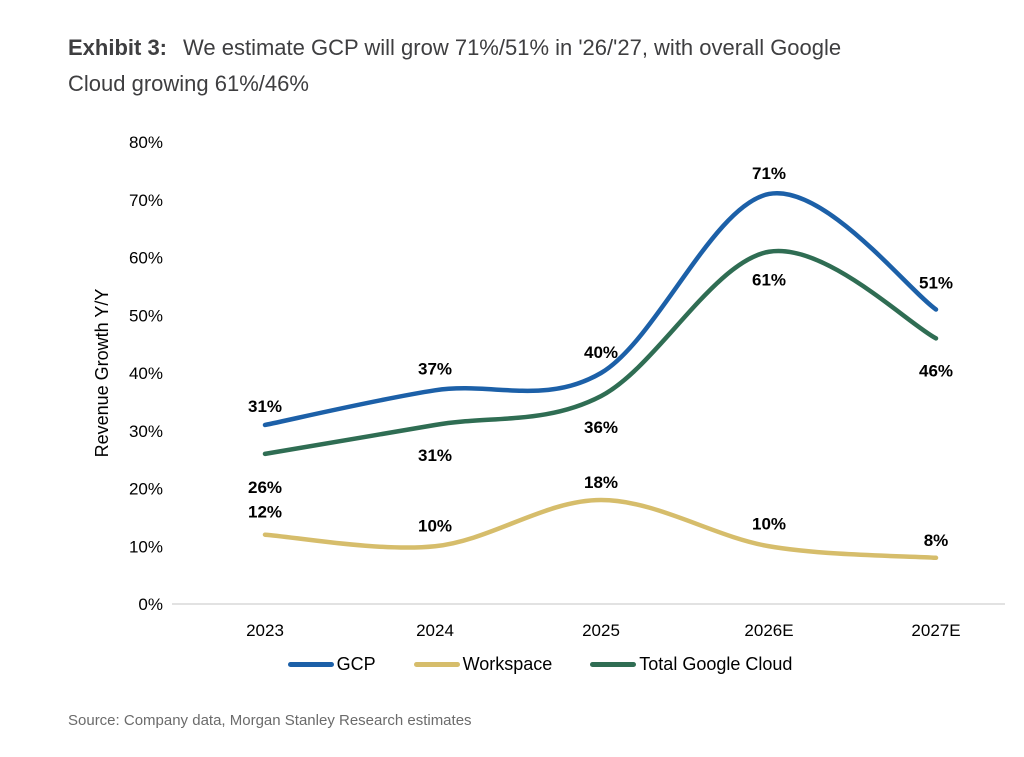 The image size is (1024, 757). What do you see at coordinates (265, 487) in the screenshot?
I see `svg-text: 26%` at bounding box center [265, 487].